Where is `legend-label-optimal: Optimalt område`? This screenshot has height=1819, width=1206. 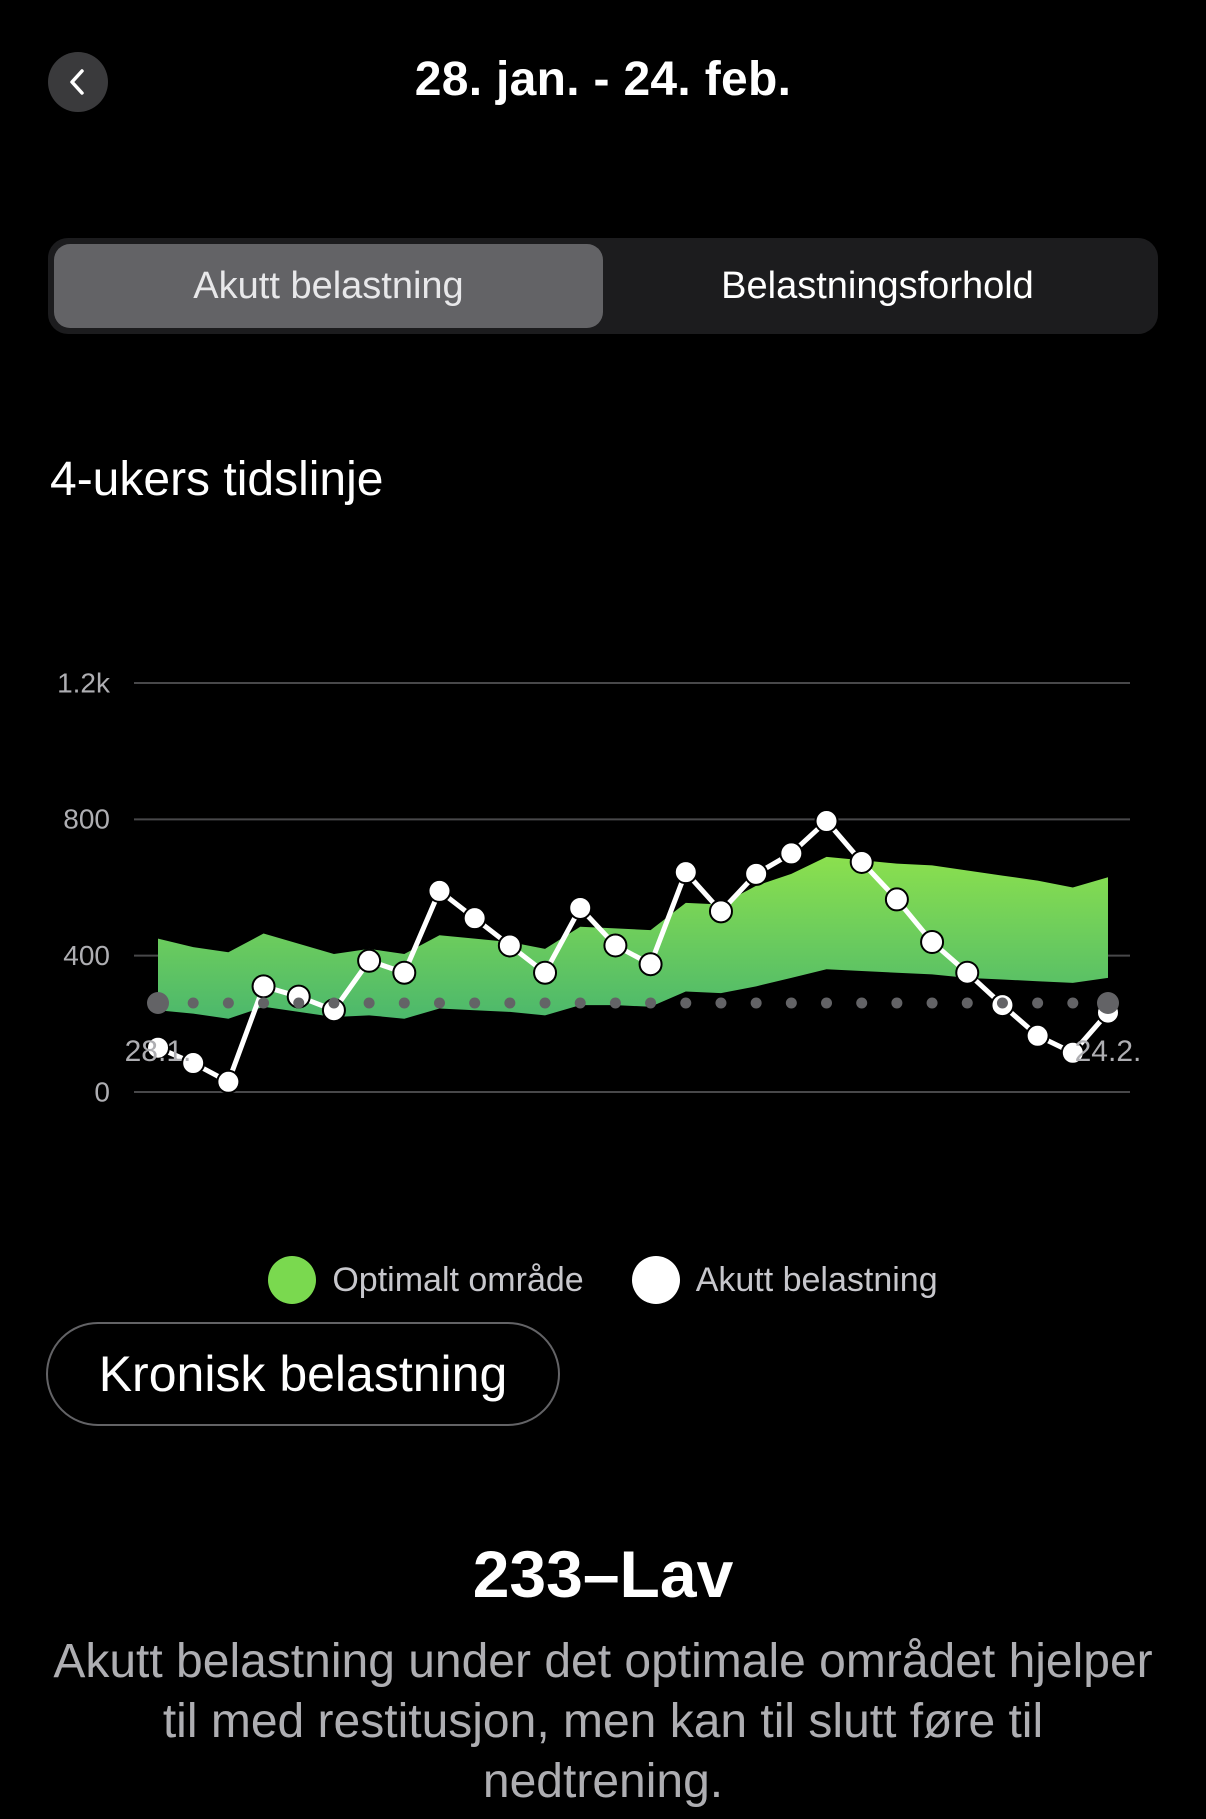 legend-label-optimal: Optimalt område is located at coordinates (458, 1279).